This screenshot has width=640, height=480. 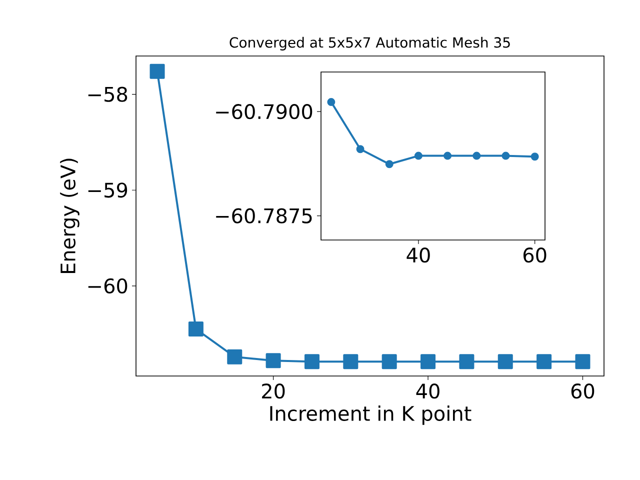 I want to click on y-tick-label: −59, so click(x=108, y=190).